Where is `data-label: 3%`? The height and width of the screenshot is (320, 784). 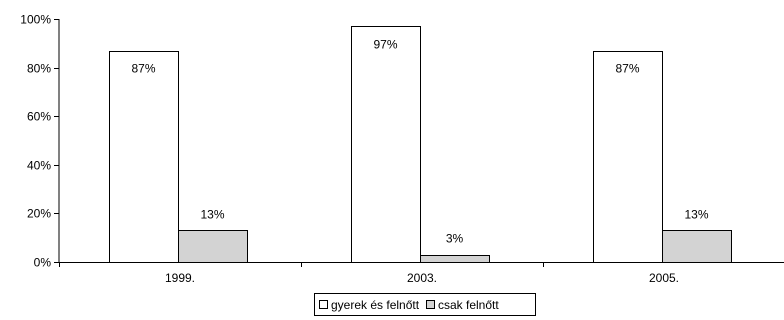
data-label: 3% is located at coordinates (455, 239).